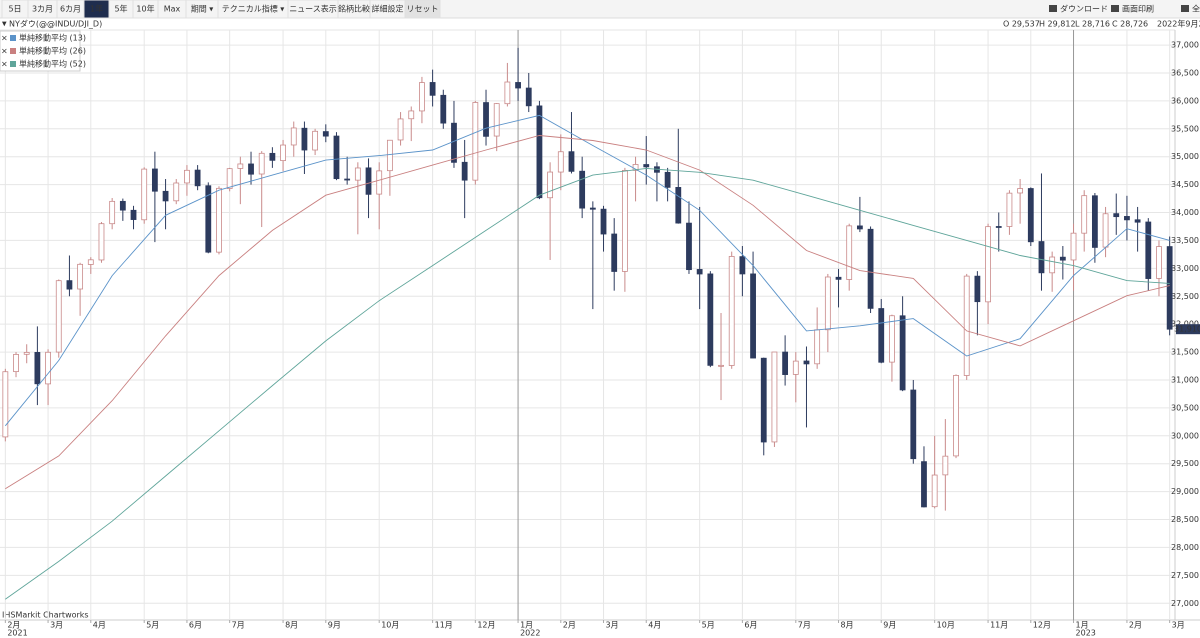 This screenshot has width=1200, height=638. What do you see at coordinates (1185, 463) in the screenshot?
I see `y-tick-label: 29,500` at bounding box center [1185, 463].